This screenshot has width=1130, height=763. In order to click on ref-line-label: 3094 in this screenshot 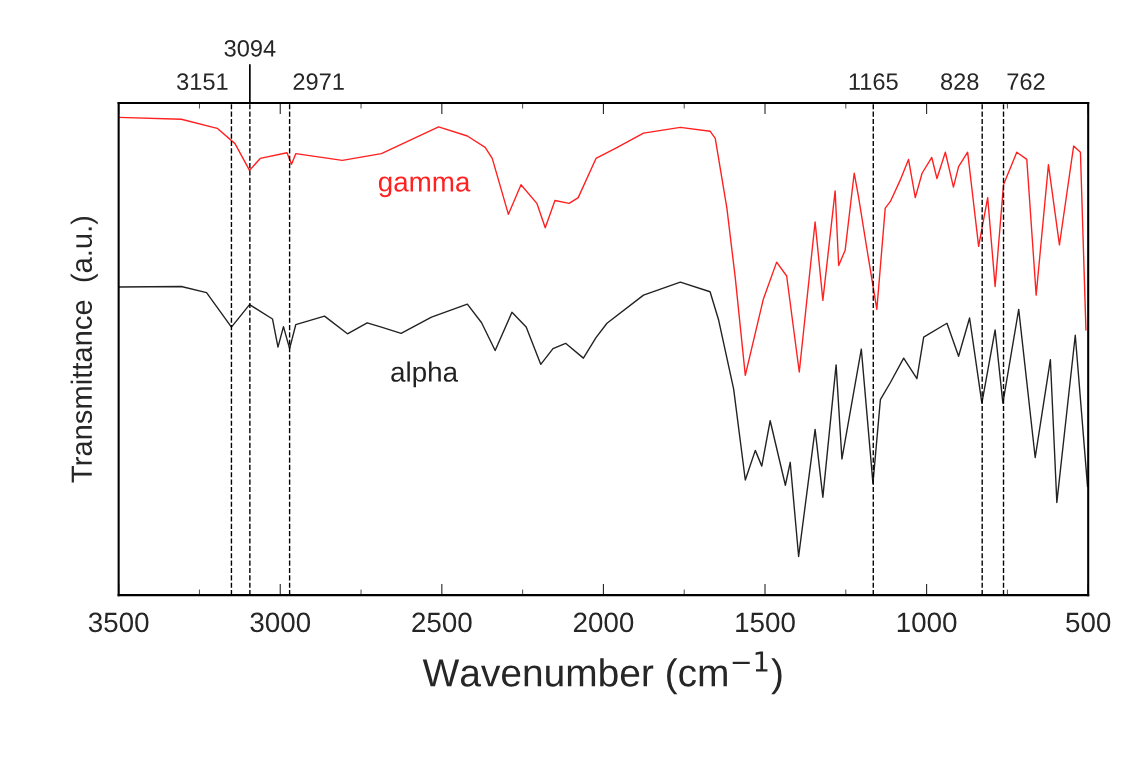, I will do `click(250, 48)`.